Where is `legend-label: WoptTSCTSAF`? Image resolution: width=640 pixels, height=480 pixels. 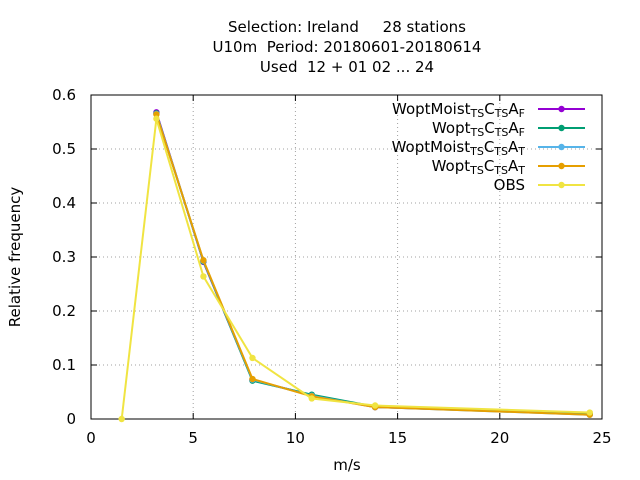 legend-label: WoptTSCTSAF is located at coordinates (478, 129).